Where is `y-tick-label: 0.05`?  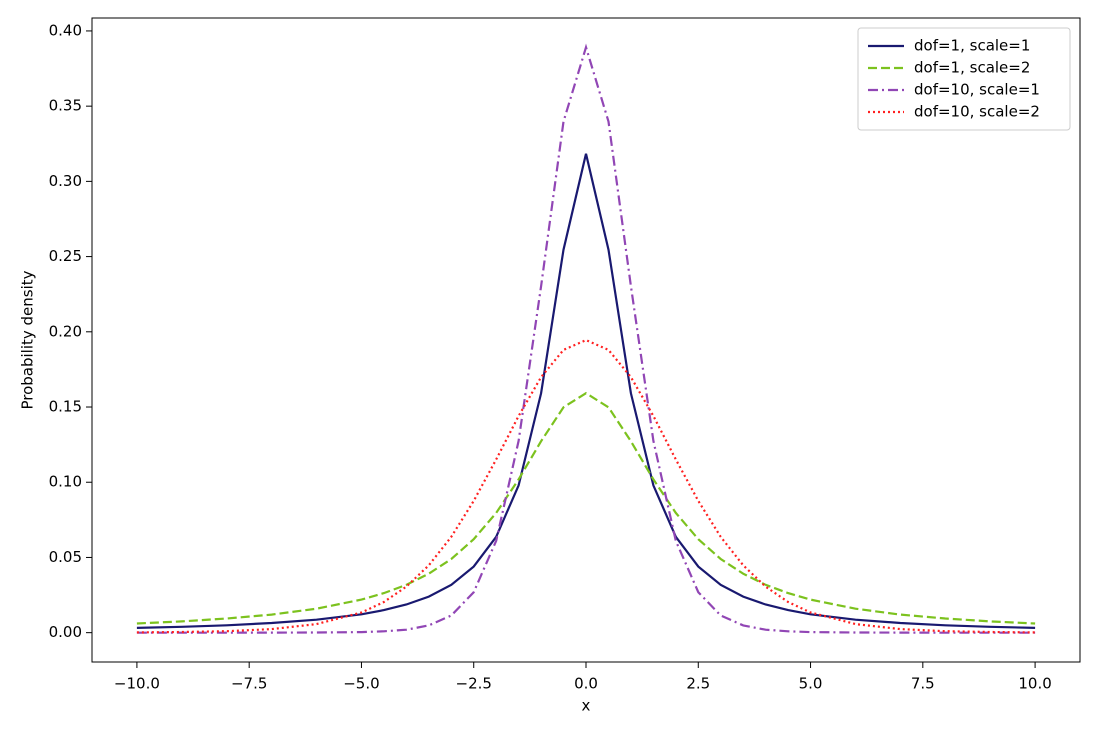
y-tick-label: 0.05 is located at coordinates (65, 557).